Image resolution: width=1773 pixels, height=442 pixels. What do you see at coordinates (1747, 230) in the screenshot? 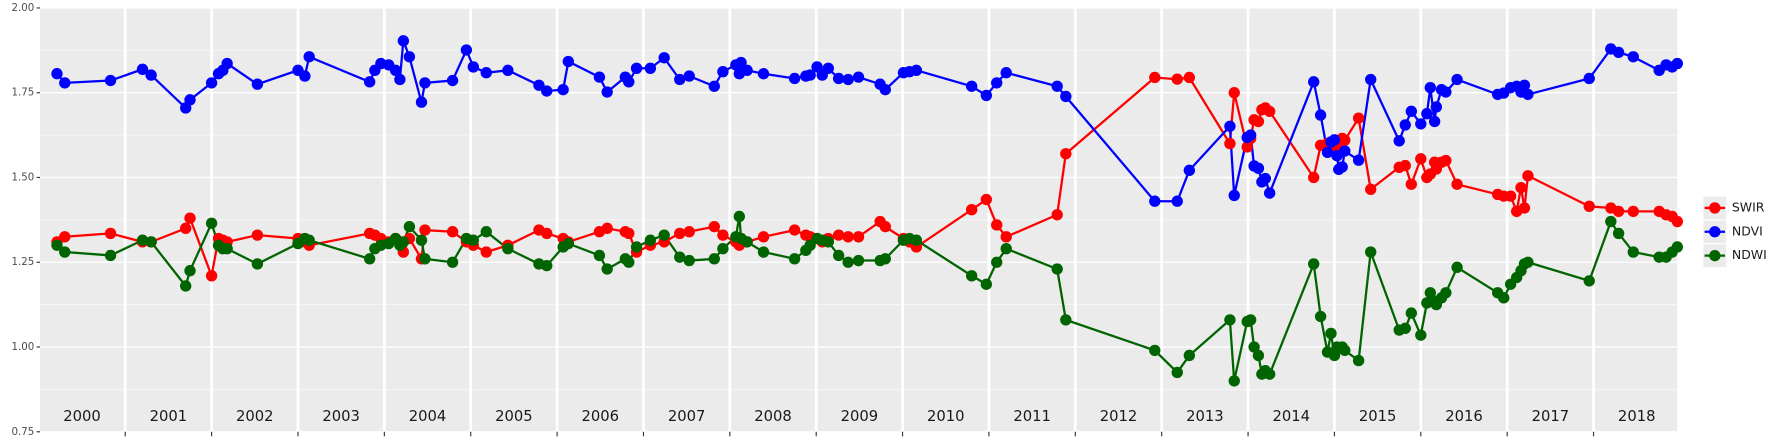
I see `legend-label: NDVI` at bounding box center [1747, 230].